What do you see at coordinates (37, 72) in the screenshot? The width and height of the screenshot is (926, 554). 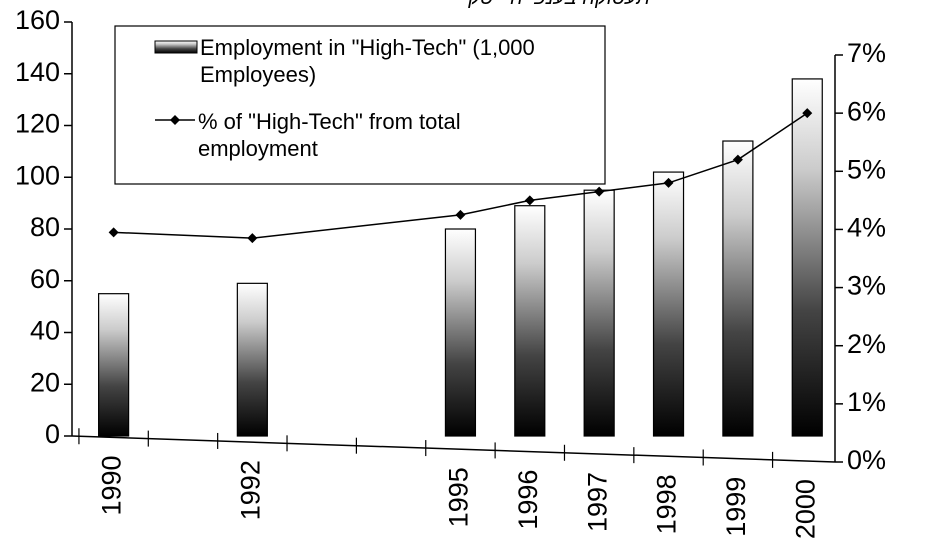 I see `y-tick-label: 140` at bounding box center [37, 72].